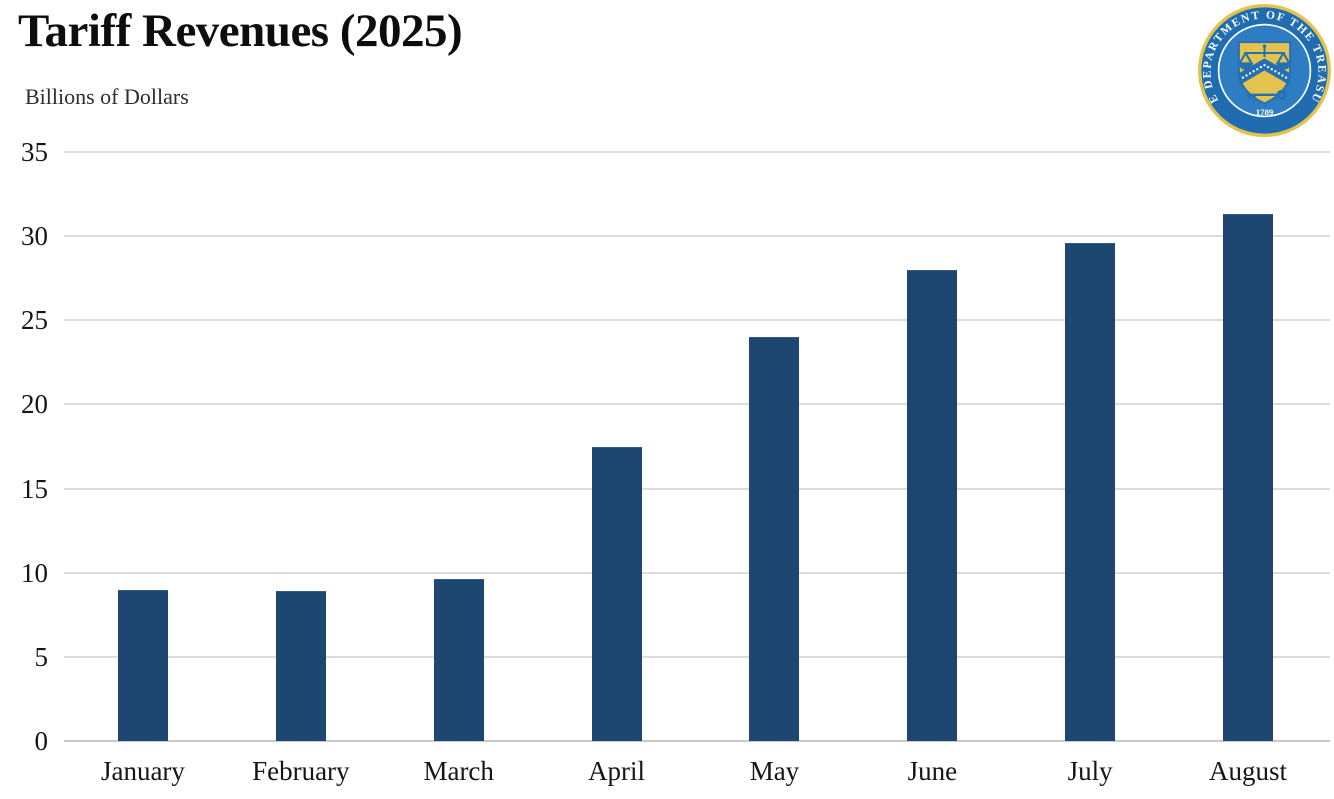  Describe the element at coordinates (1090, 771) in the screenshot. I see `x-label-july: July` at that location.